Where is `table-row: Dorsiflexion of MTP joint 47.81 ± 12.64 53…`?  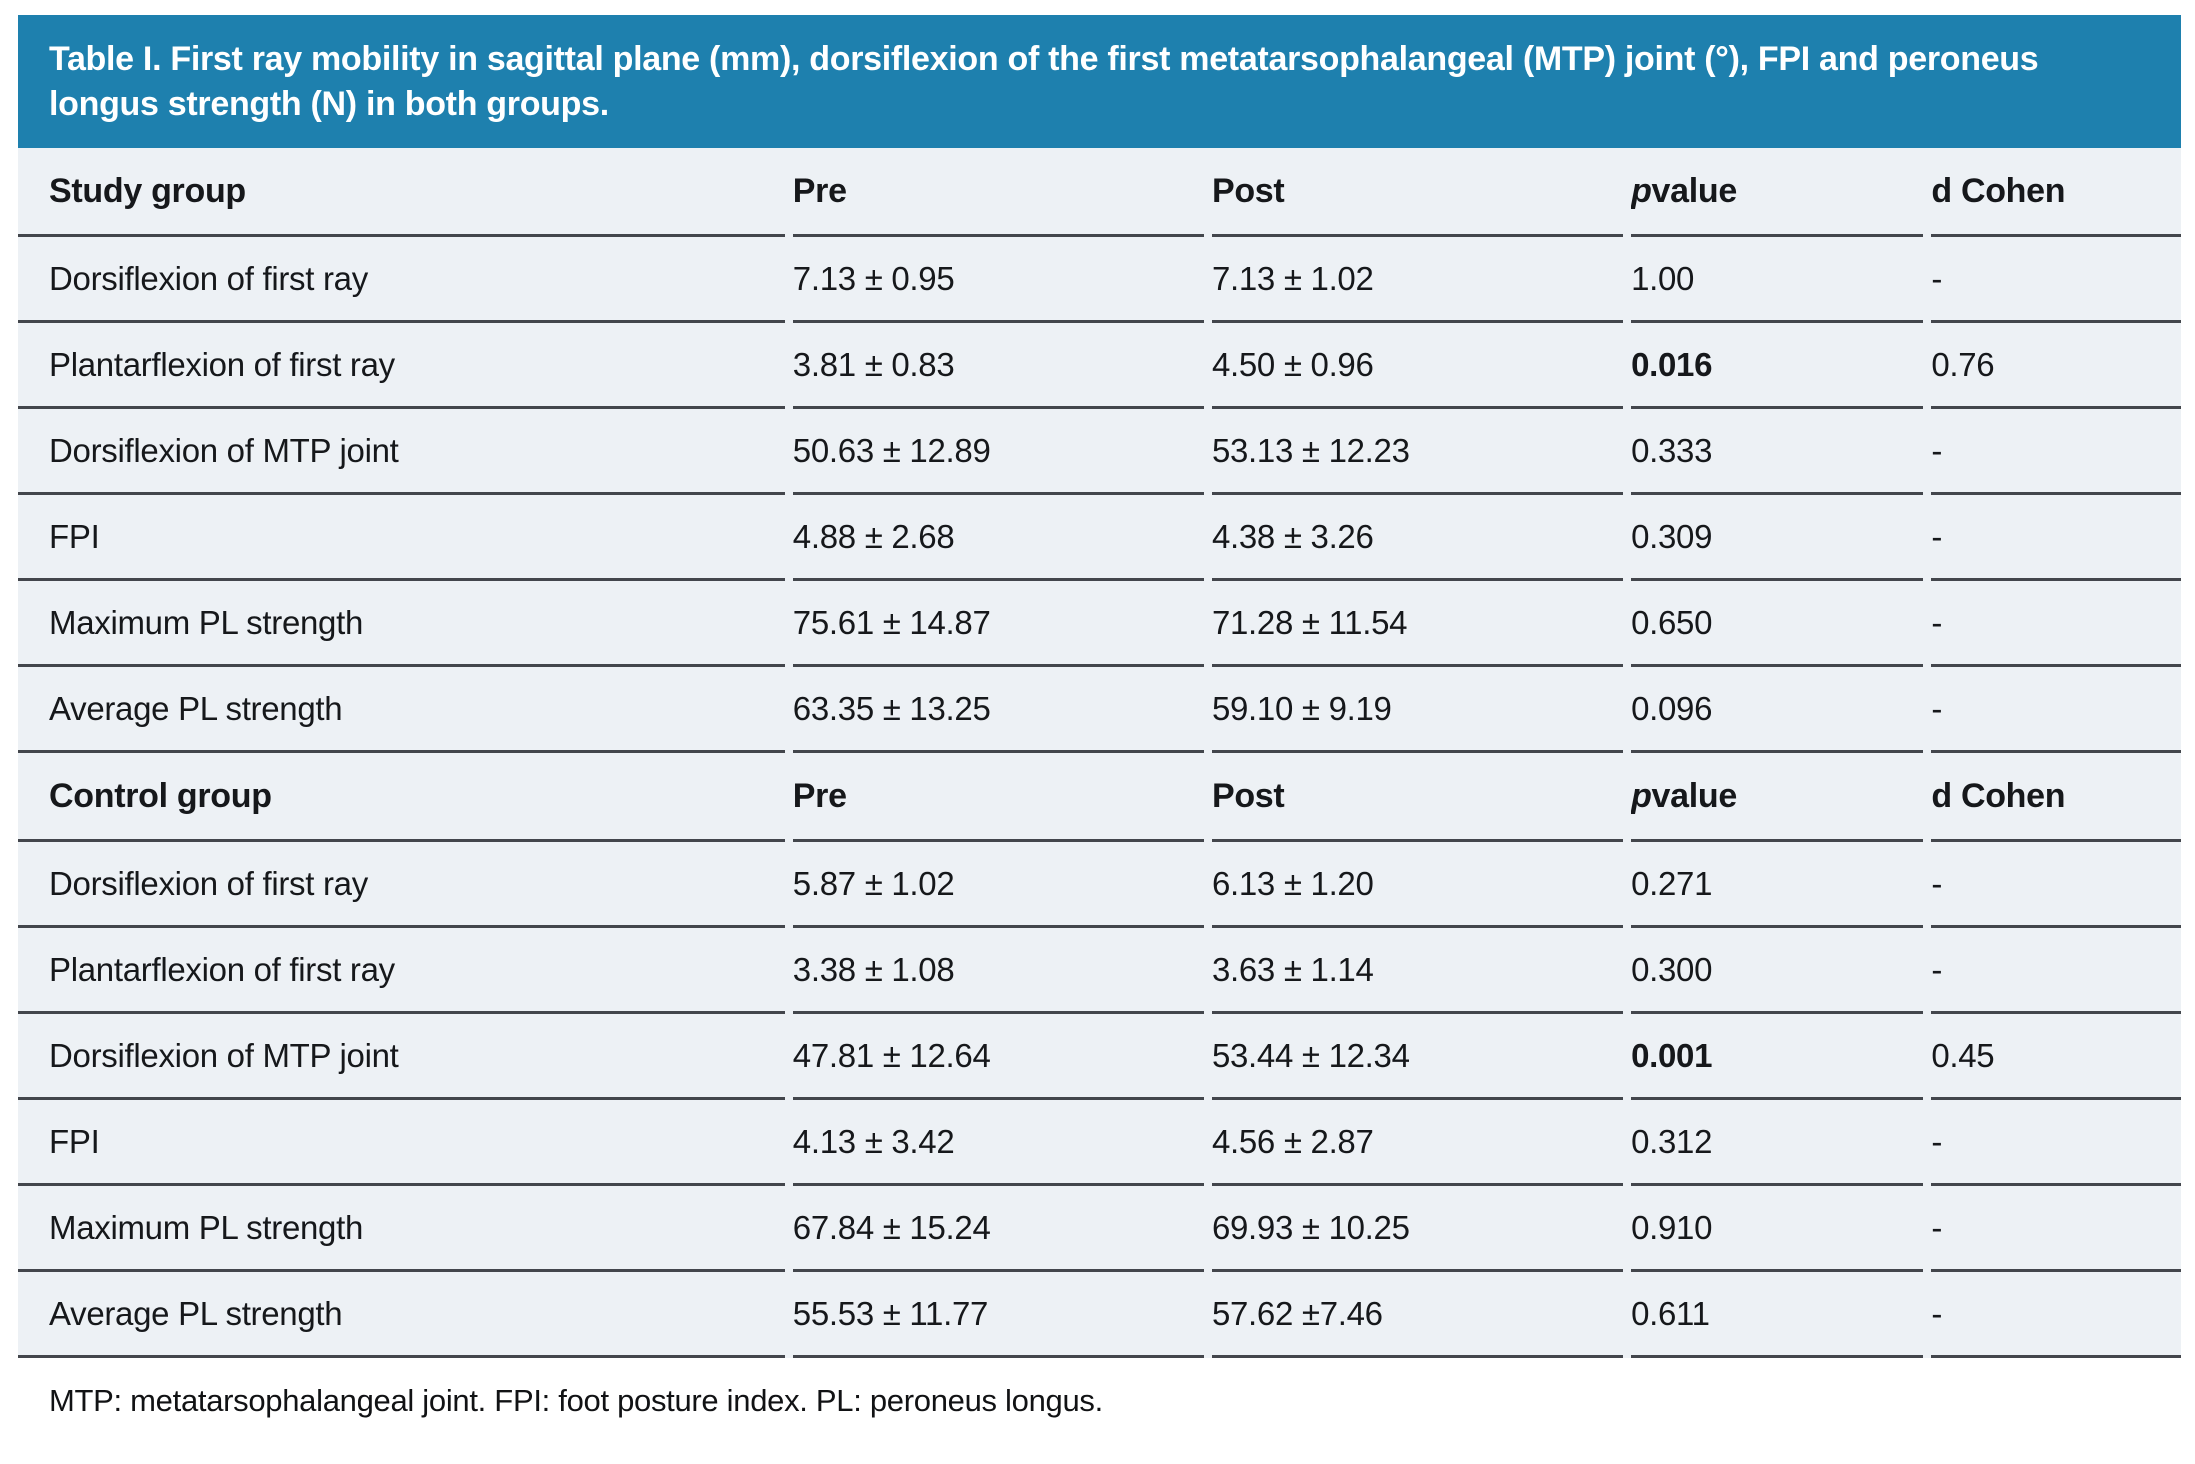
table-row: Dorsiflexion of MTP joint 47.81 ± 12.64 53… is located at coordinates (1099, 1057).